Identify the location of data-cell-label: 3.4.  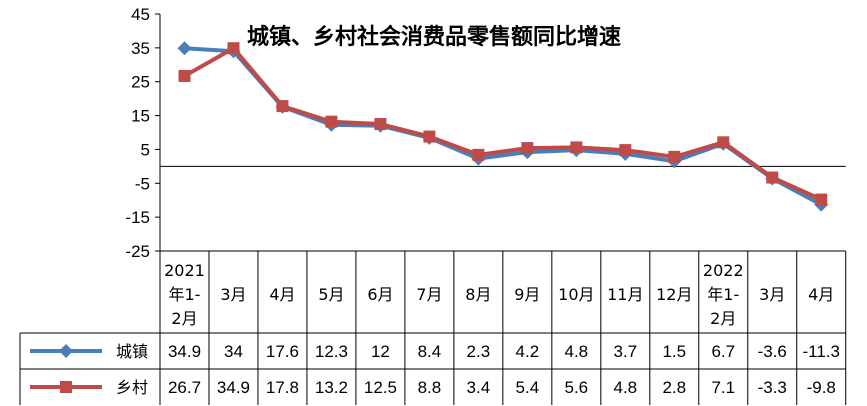
(479, 387).